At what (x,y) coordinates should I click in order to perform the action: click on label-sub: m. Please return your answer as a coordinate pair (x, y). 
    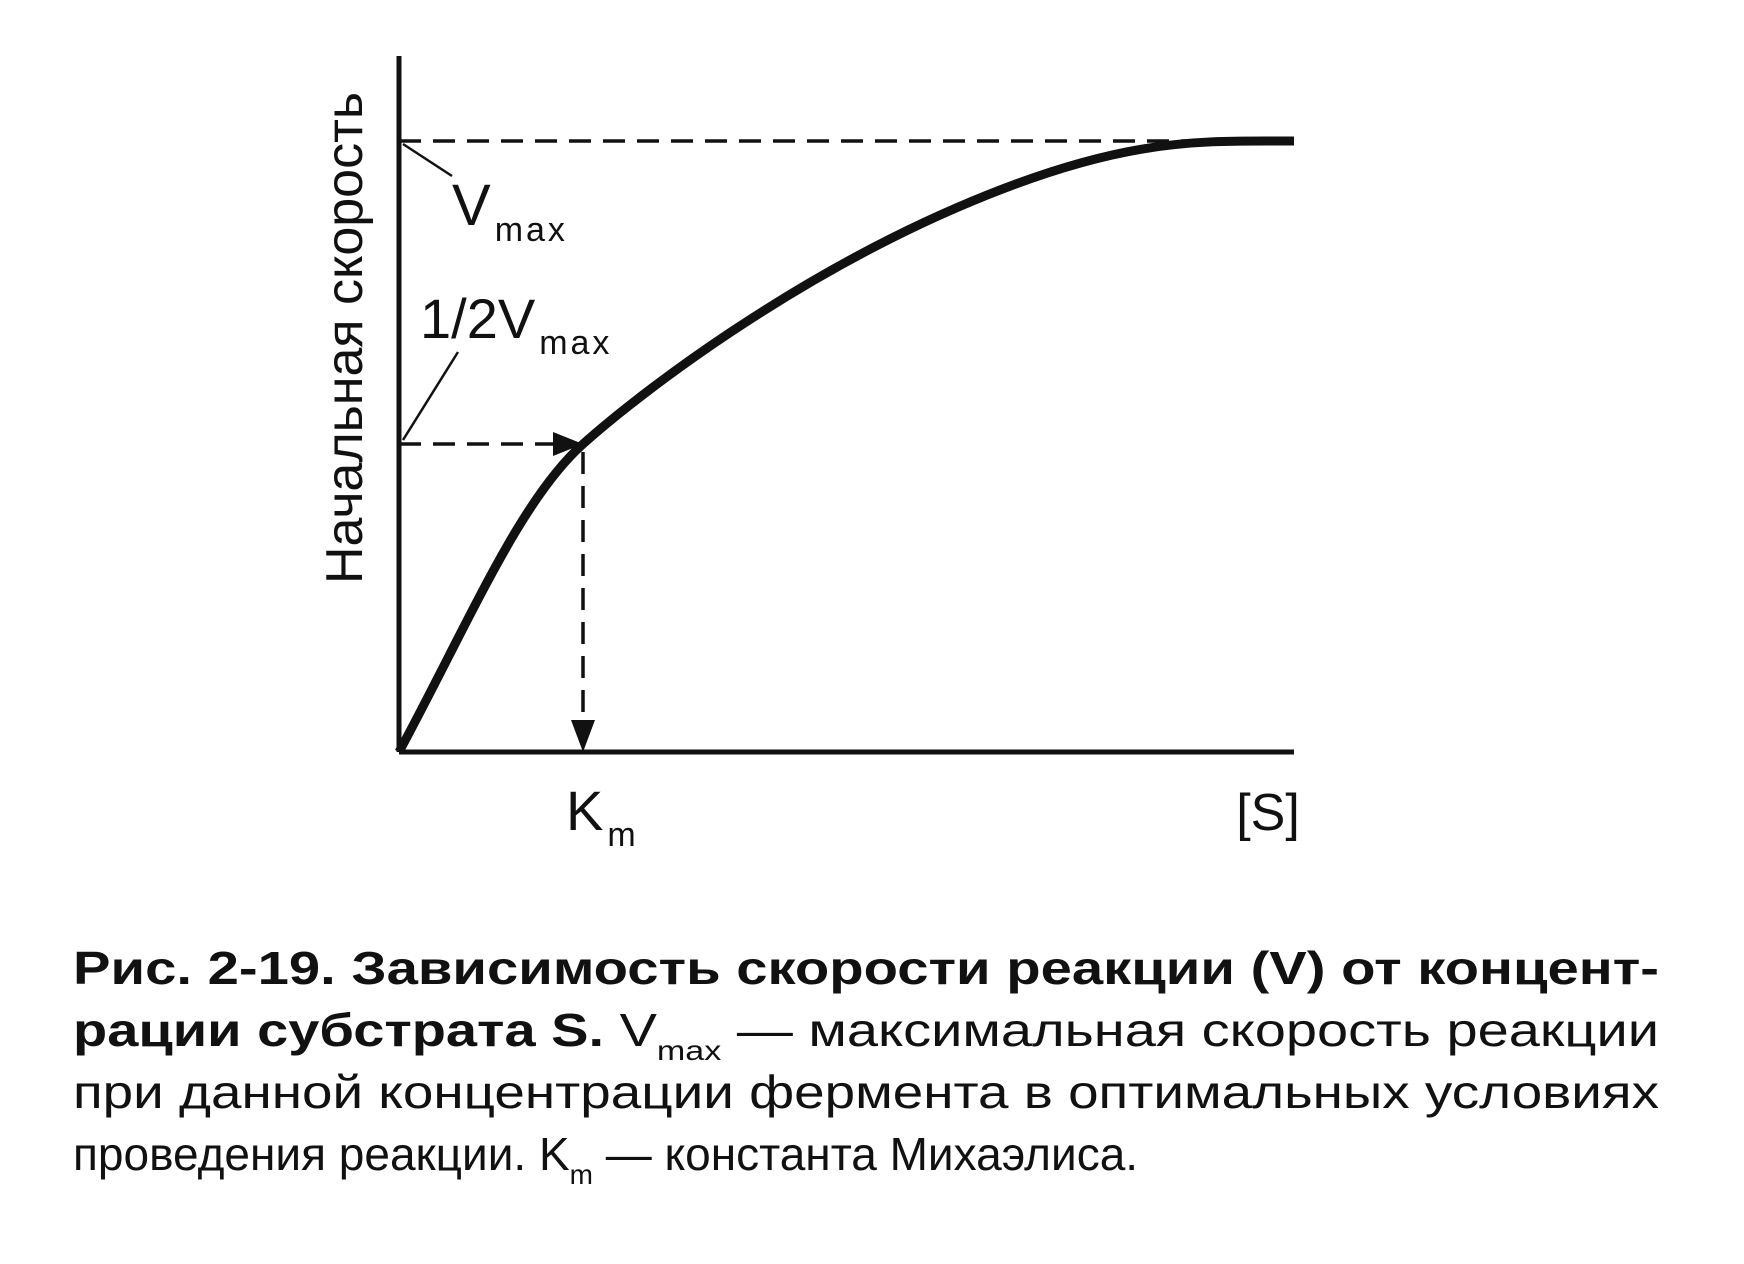
    Looking at the image, I should click on (622, 835).